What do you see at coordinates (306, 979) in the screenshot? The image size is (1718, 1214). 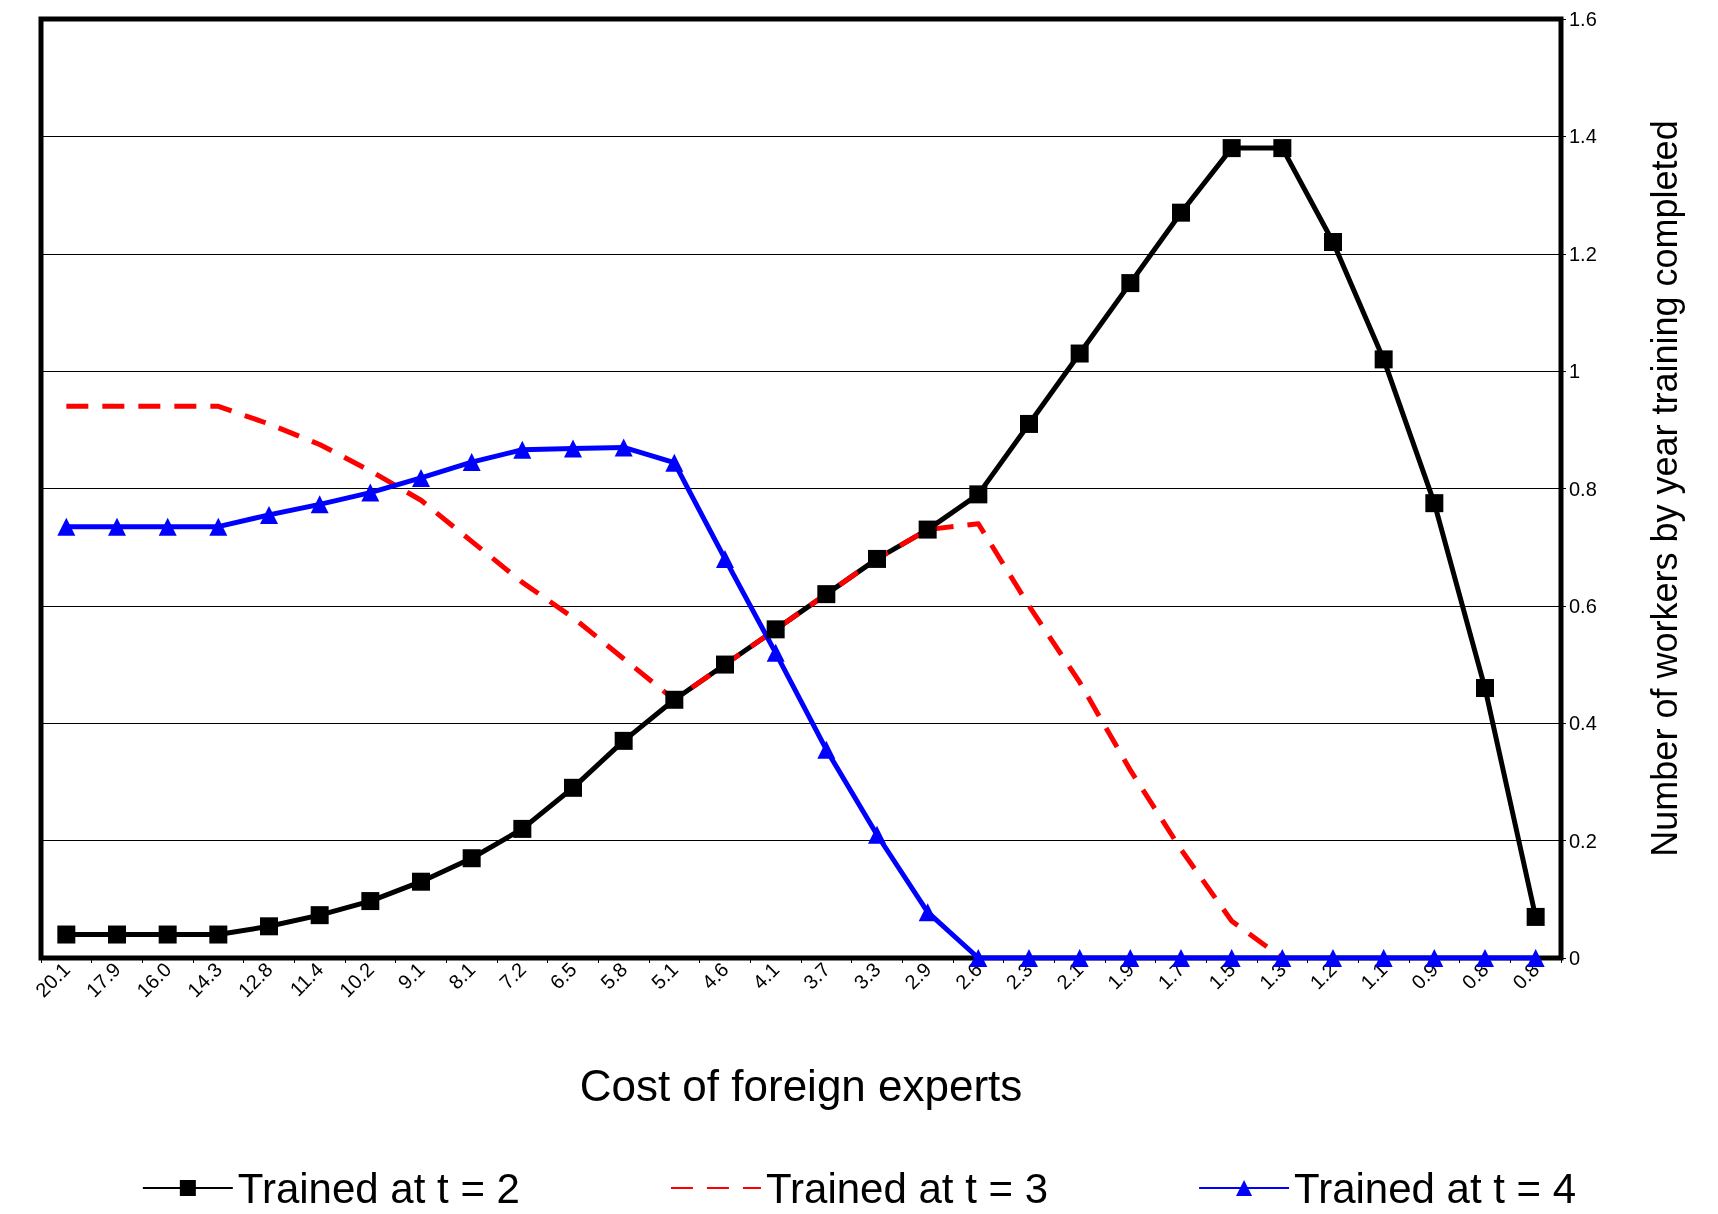 I see `x-tick-label: 11.4` at bounding box center [306, 979].